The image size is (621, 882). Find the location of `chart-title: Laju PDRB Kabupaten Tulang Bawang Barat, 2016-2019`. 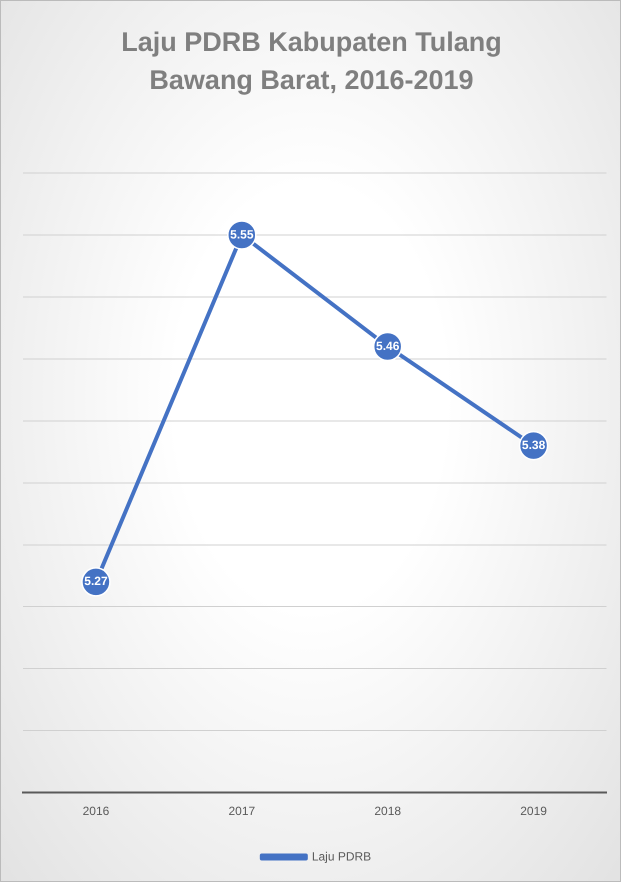

chart-title: Laju PDRB Kabupaten Tulang Bawang Barat, 2016-2019 is located at coordinates (311, 61).